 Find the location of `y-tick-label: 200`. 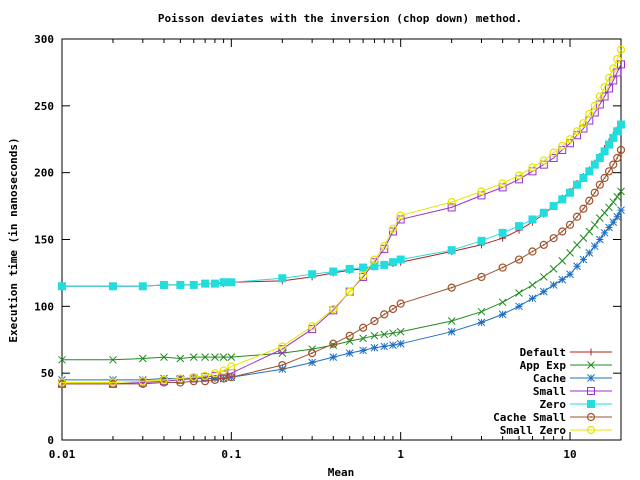

y-tick-label: 200 is located at coordinates (44, 173).